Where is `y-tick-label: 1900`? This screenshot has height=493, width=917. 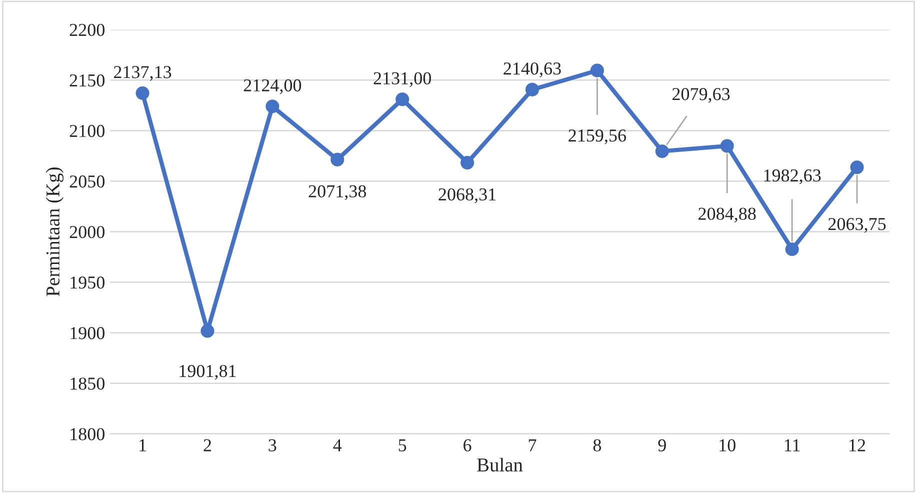 y-tick-label: 1900 is located at coordinates (87, 333).